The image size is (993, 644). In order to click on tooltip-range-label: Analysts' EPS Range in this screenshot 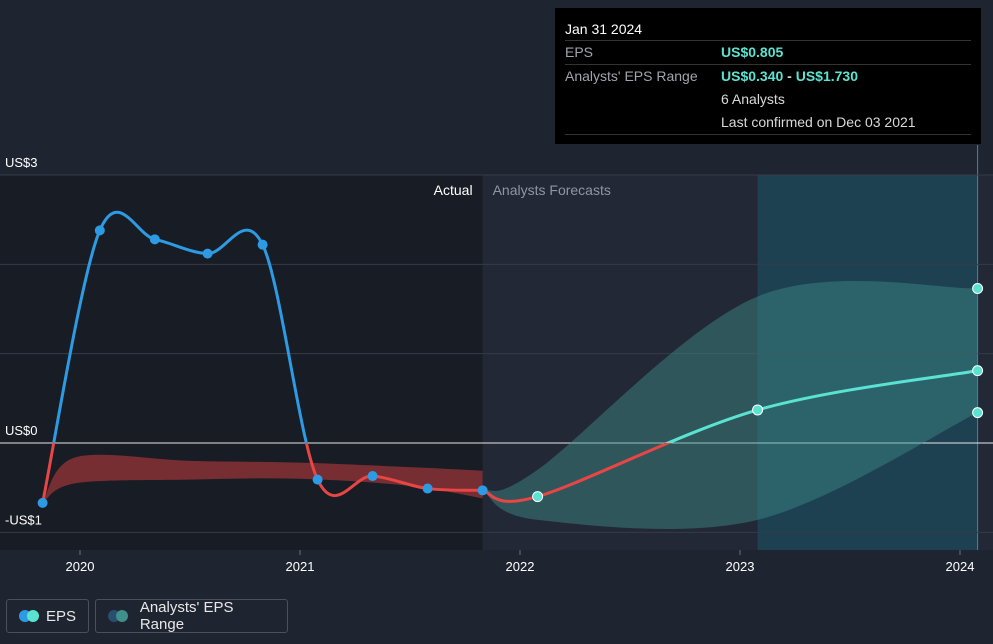, I will do `click(631, 76)`.